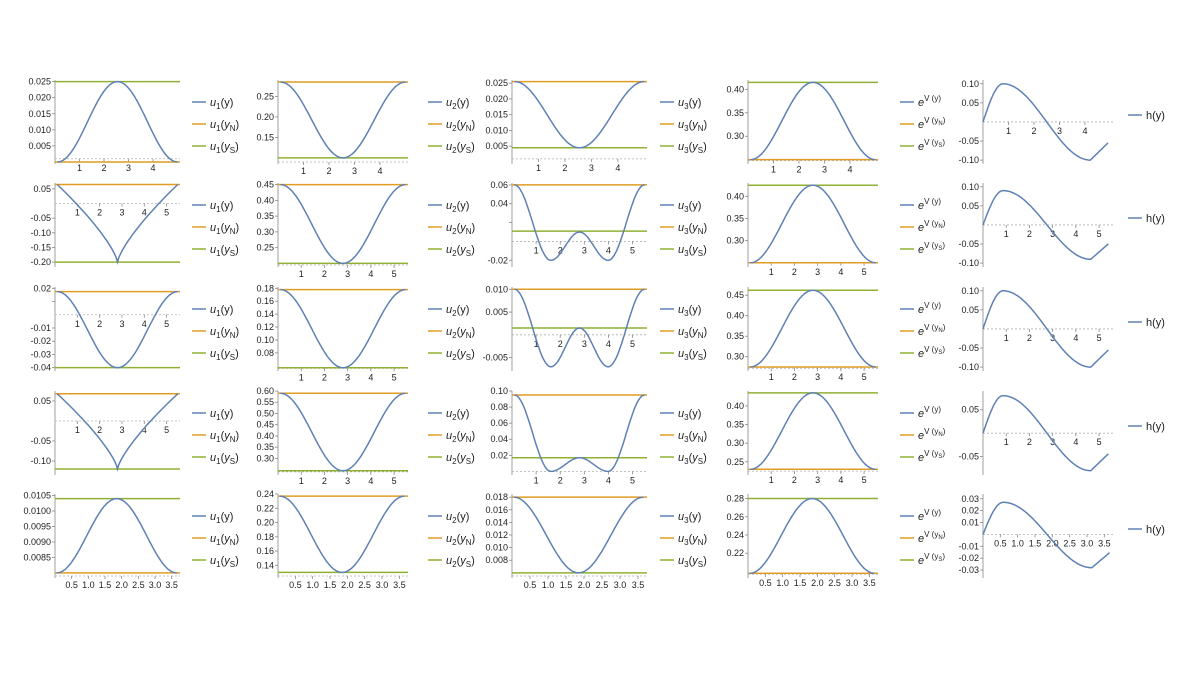  I want to click on y-tick-label: -0.01, so click(40, 328).